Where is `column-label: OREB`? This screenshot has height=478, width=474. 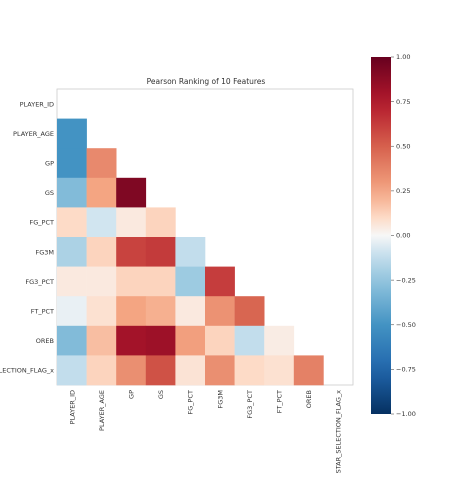 column-label: OREB is located at coordinates (309, 399).